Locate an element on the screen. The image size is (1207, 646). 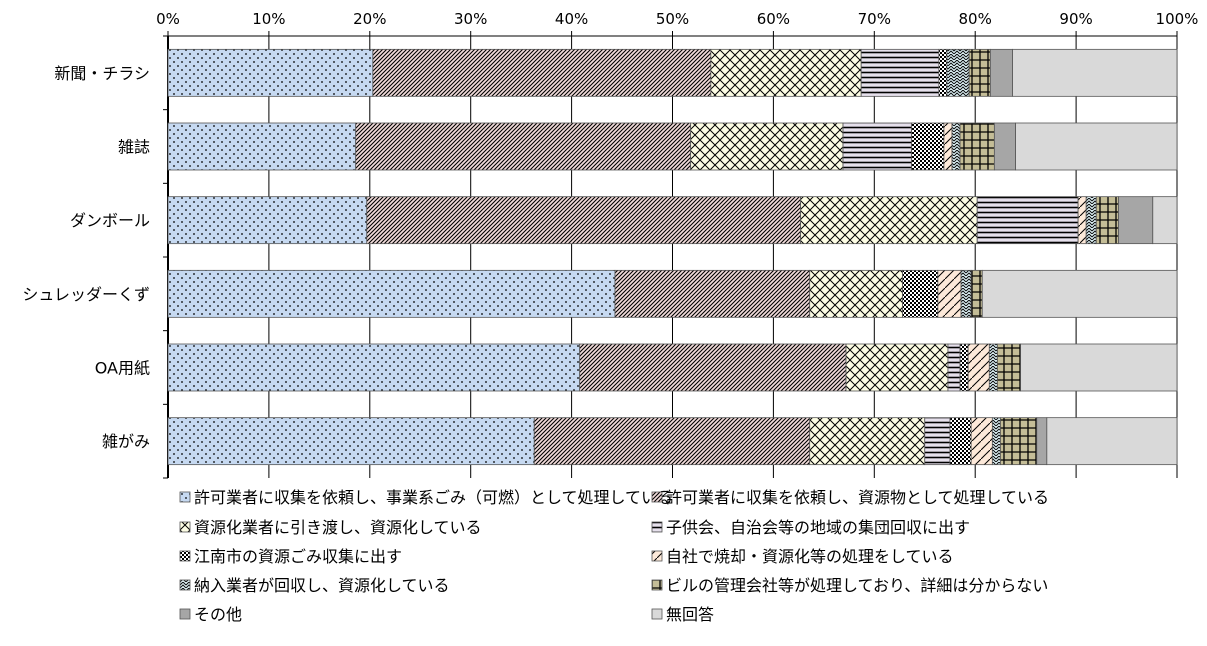
x-tick-label: 90% is located at coordinates (1075, 19).